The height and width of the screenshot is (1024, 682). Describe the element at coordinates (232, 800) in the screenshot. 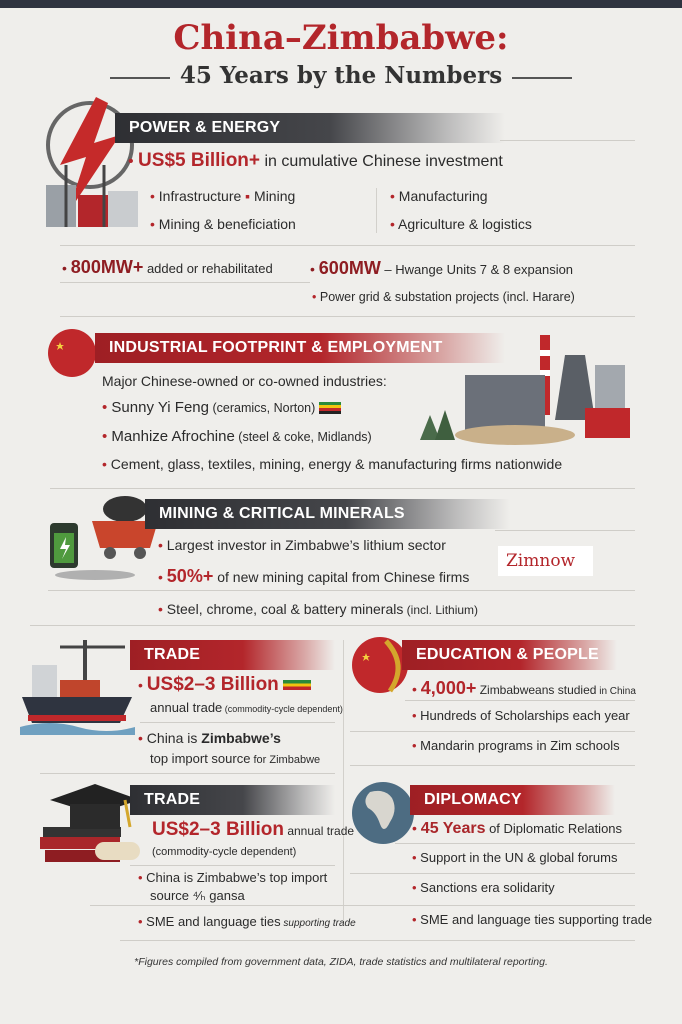

I see `trade2-heading: TRADE` at that location.